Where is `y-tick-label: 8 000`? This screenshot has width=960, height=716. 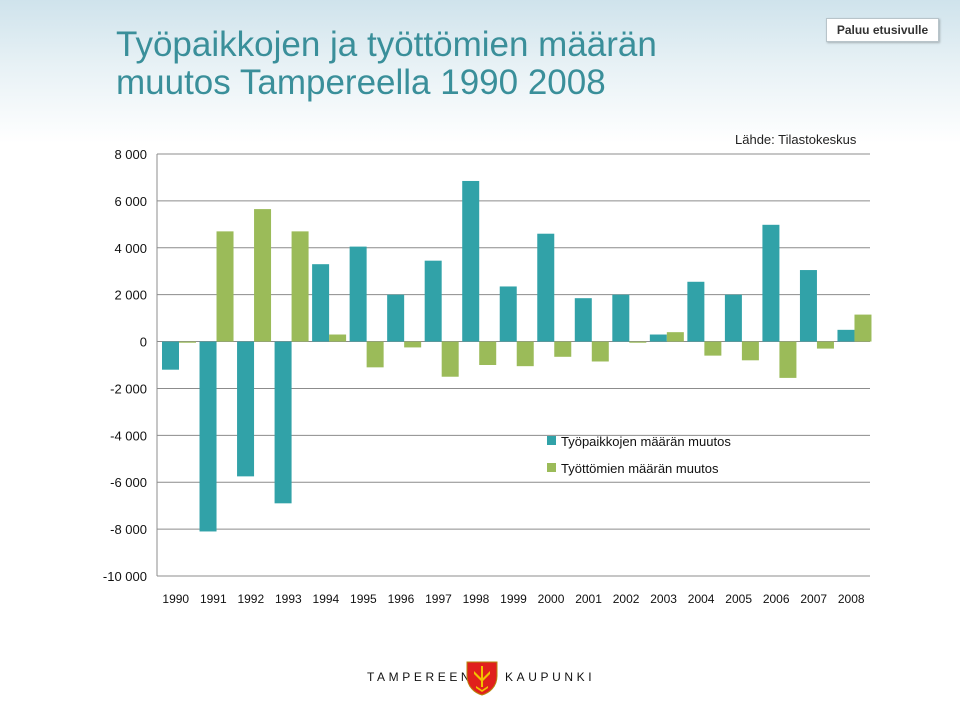 y-tick-label: 8 000 is located at coordinates (130, 154).